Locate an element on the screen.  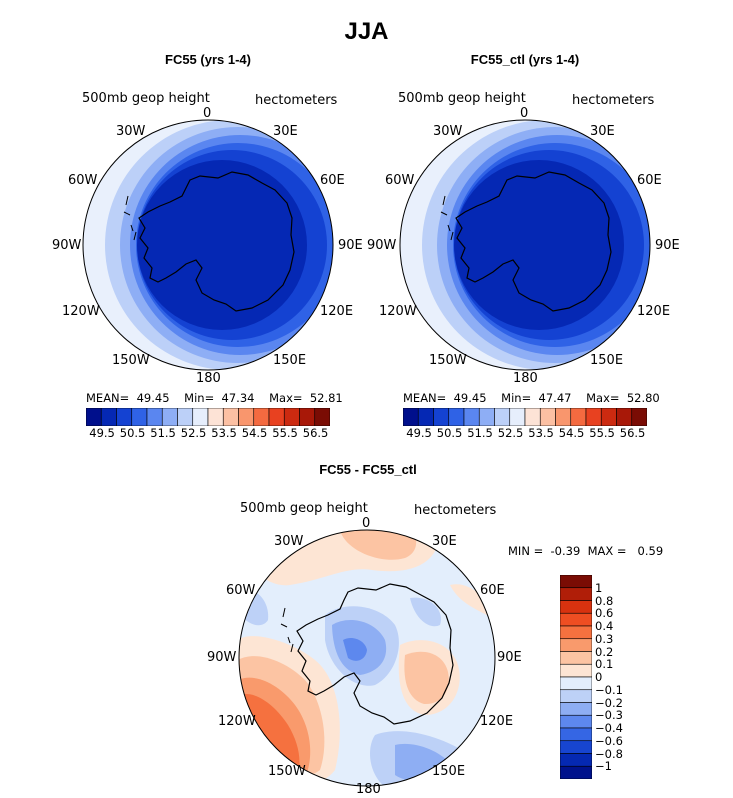
panel-1-lon-90w: 90W is located at coordinates (67, 245).